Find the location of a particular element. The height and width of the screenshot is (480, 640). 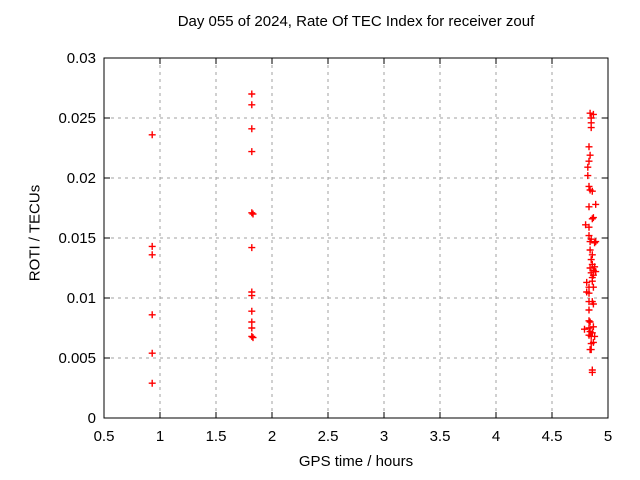

x-tick-label: 2.5 is located at coordinates (328, 436).